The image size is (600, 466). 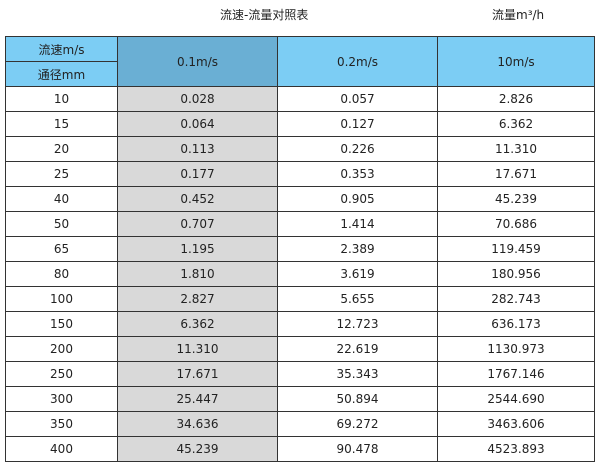 I want to click on table-row: 40 0.452 0.905 45.239, so click(x=300, y=199).